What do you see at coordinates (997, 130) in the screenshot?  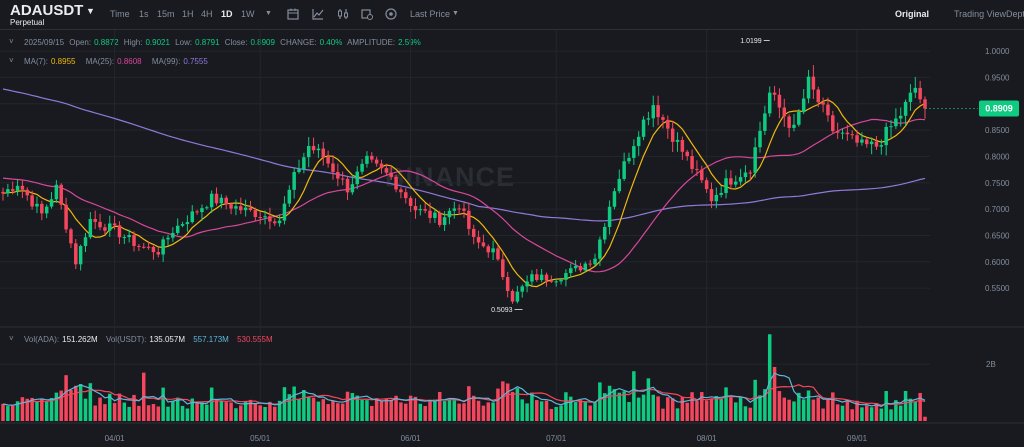 I see `price-tick-label: 0.8500` at bounding box center [997, 130].